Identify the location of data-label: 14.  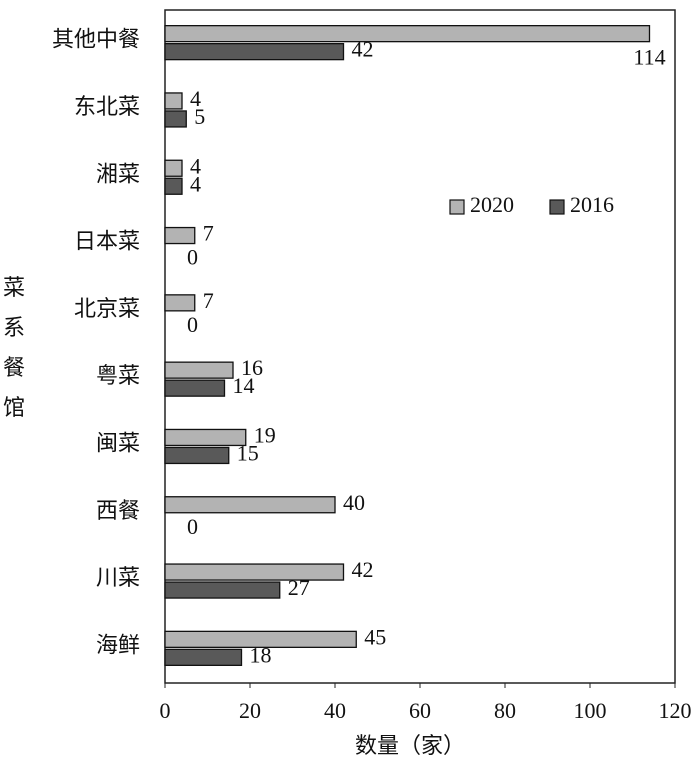
(244, 385).